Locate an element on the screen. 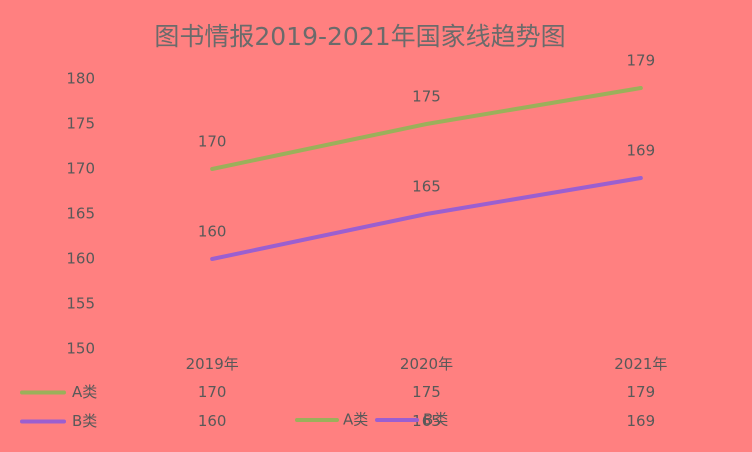 Image resolution: width=752 pixels, height=452 pixels. y-tick-label: 160 is located at coordinates (80, 259).